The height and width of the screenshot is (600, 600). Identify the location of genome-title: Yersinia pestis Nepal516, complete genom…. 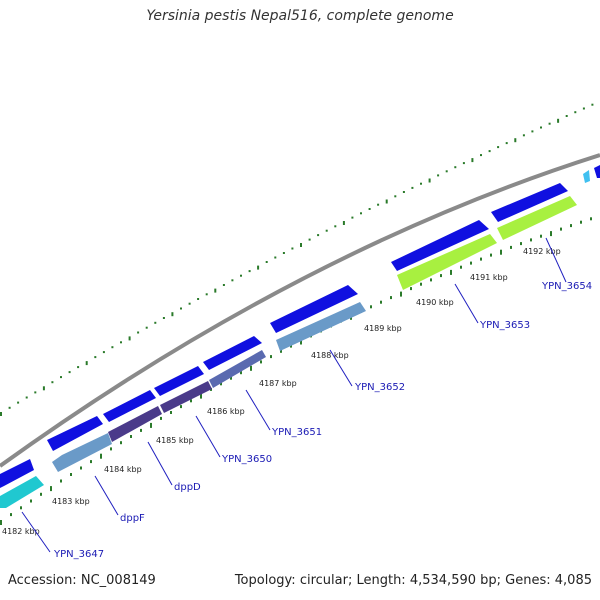
(300, 16).